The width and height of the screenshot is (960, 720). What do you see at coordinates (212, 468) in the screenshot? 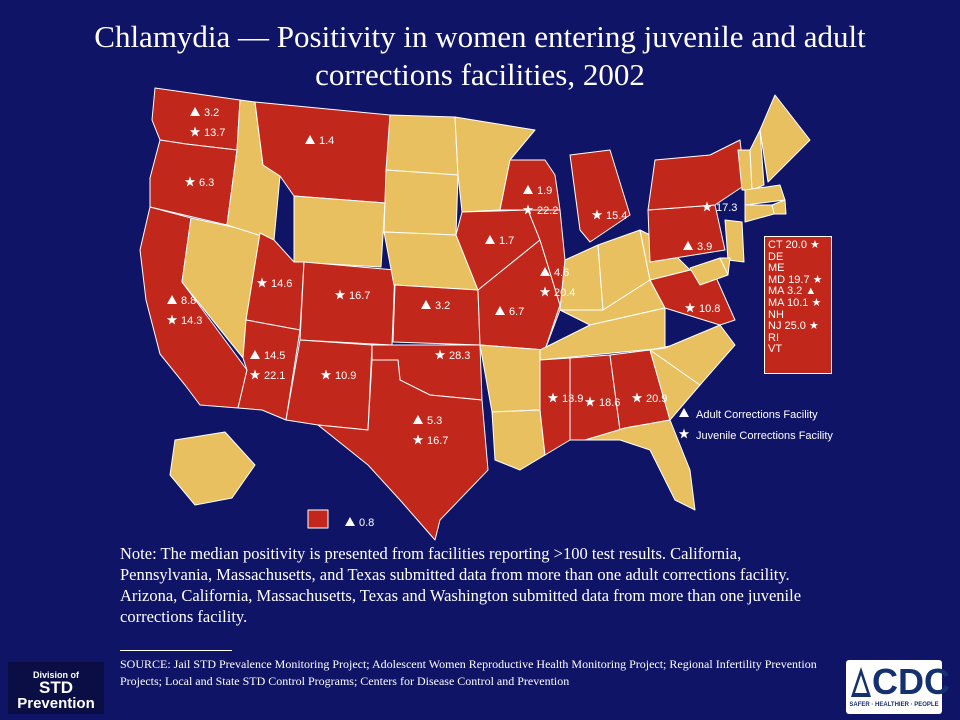
I see `state-ak` at bounding box center [212, 468].